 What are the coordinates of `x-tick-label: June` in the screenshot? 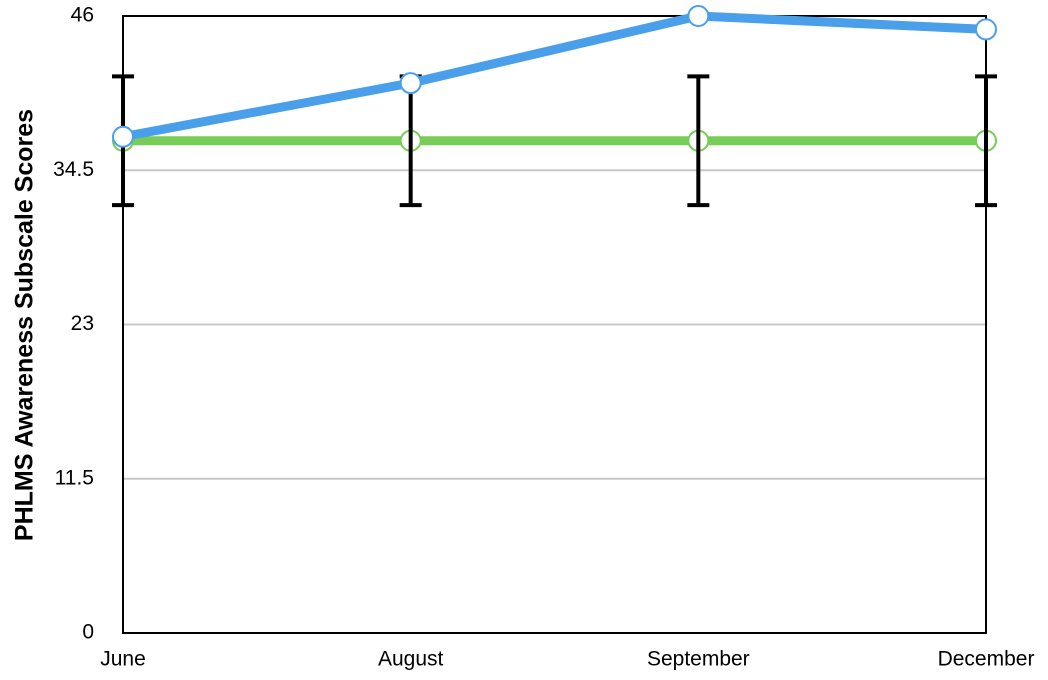 It's located at (123, 659).